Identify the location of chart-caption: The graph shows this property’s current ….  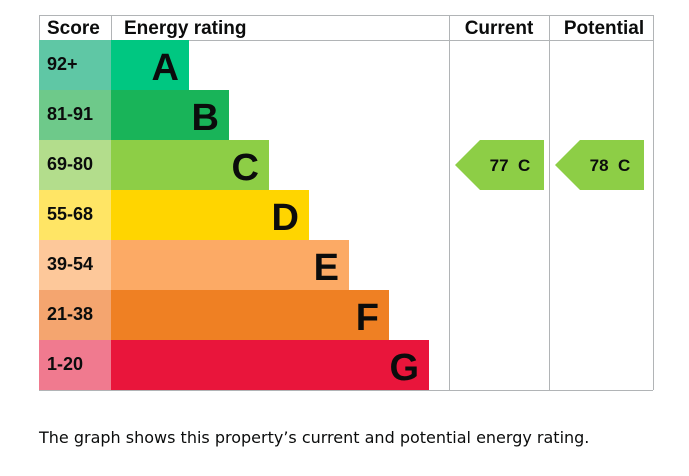
(314, 437).